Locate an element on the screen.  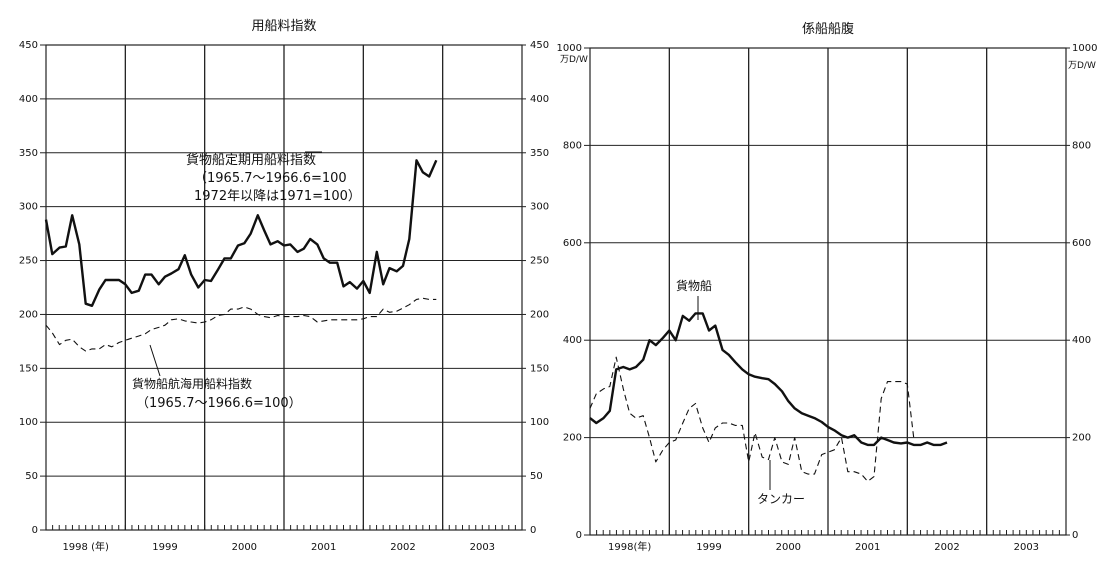
tick-label-y-right: 250 is located at coordinates (539, 261).